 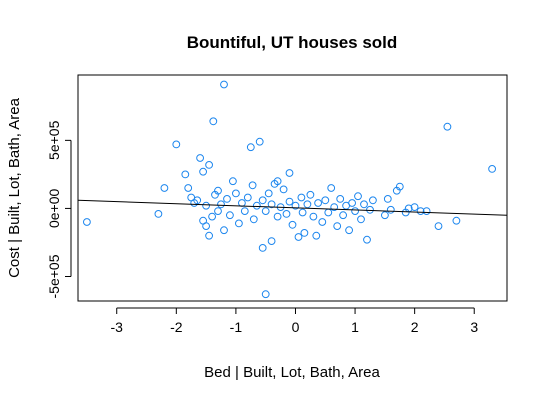 What do you see at coordinates (292, 42) in the screenshot?
I see `chart-title: Bountiful, UT houses sold` at bounding box center [292, 42].